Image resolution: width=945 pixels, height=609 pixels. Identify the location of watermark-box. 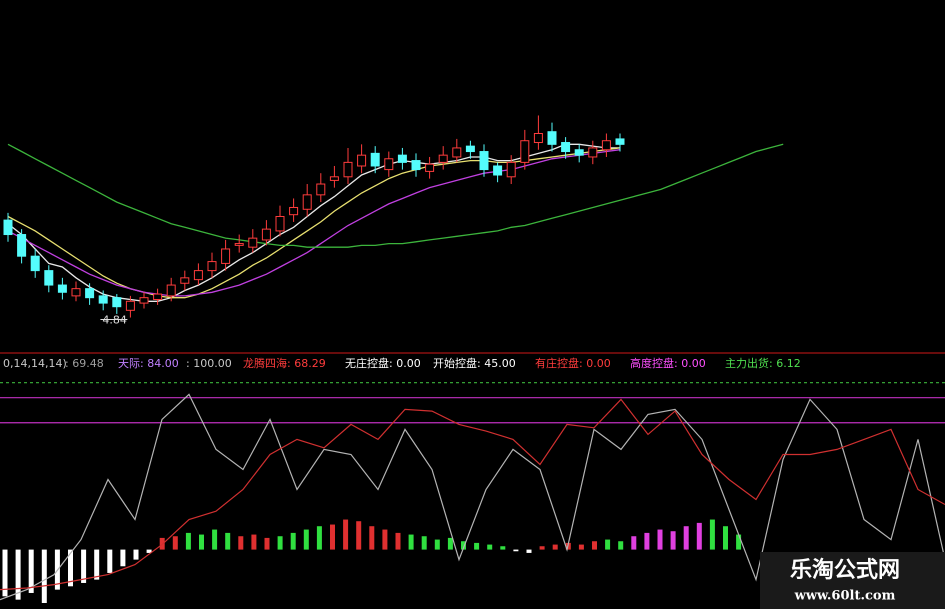
(852, 580).